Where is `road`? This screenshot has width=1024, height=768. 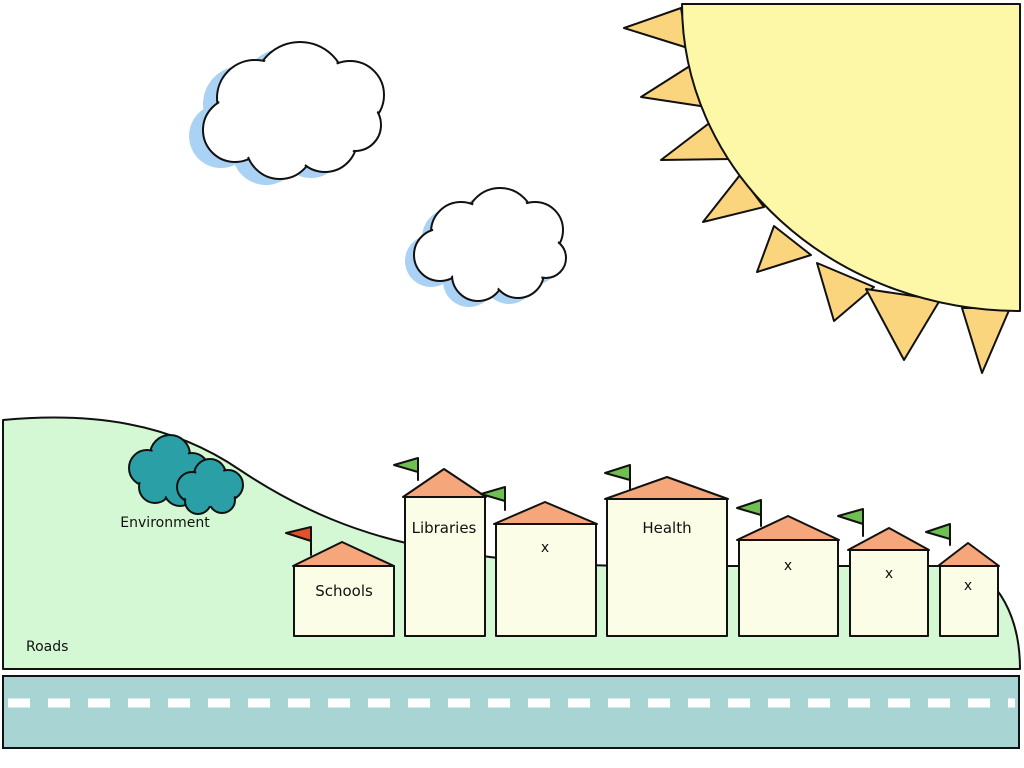
road is located at coordinates (511, 712).